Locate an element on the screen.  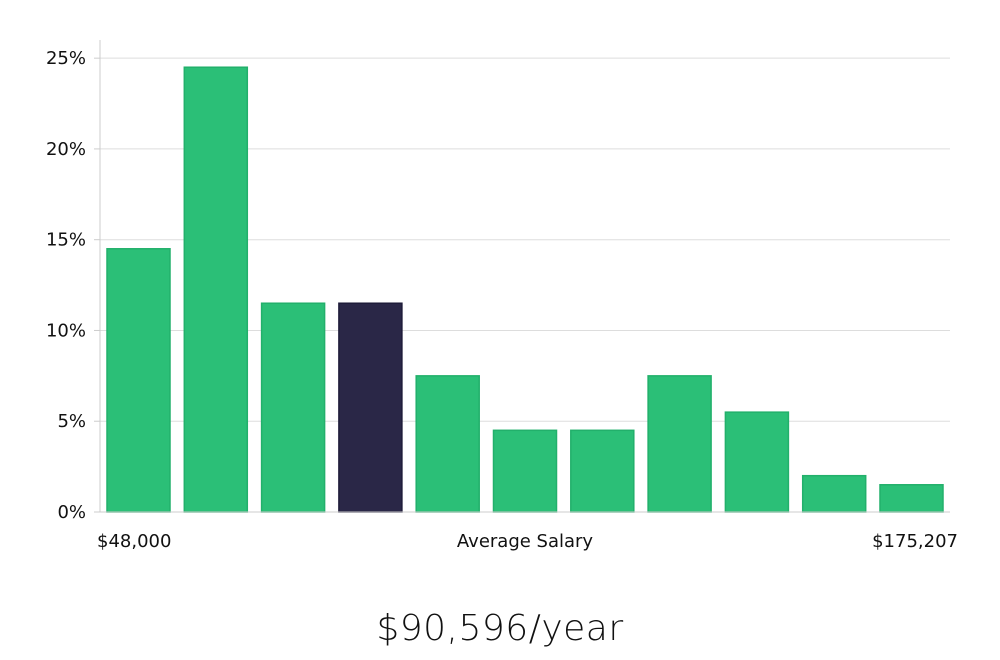
y-tick-label: 5% is located at coordinates (71, 421).